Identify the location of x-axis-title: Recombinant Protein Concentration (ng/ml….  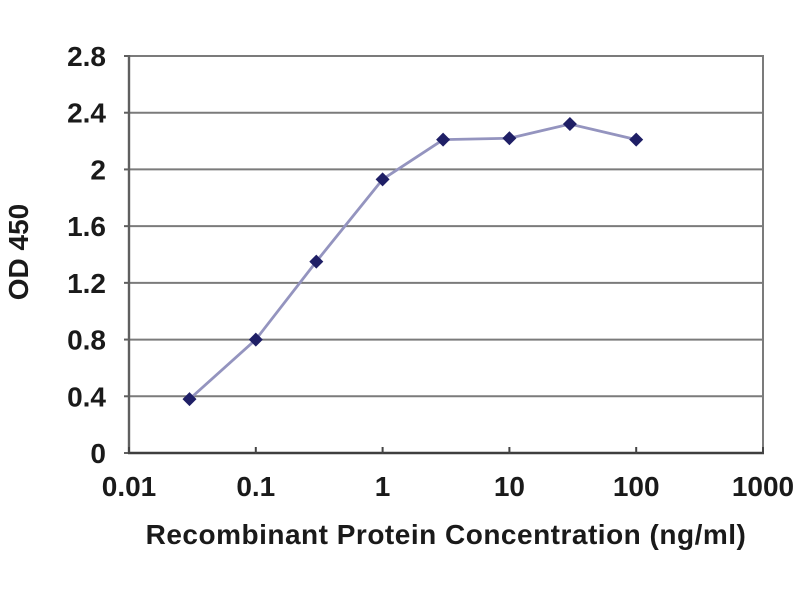
(446, 534).